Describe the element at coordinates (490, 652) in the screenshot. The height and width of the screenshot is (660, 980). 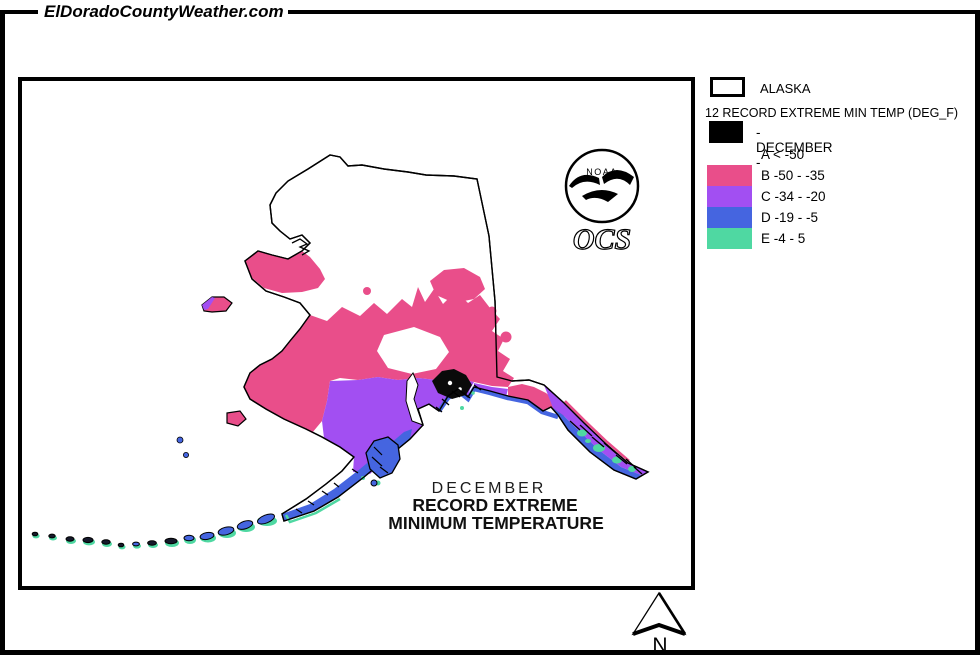
I see `frame-bottom` at that location.